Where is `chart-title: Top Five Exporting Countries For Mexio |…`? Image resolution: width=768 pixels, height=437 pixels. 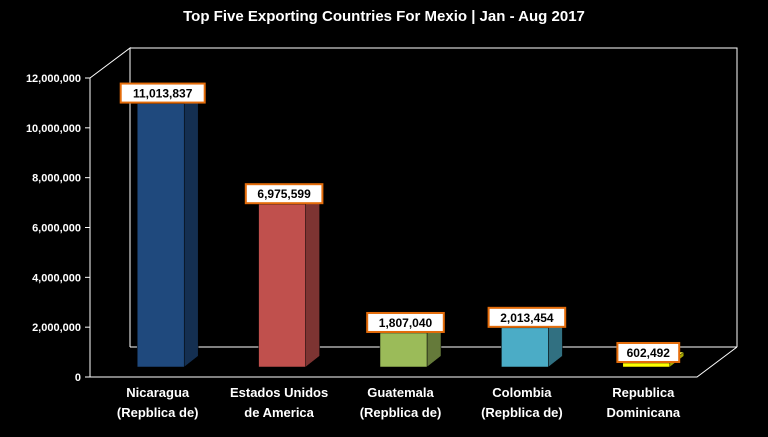 chart-title: Top Five Exporting Countries For Mexio |… is located at coordinates (384, 16).